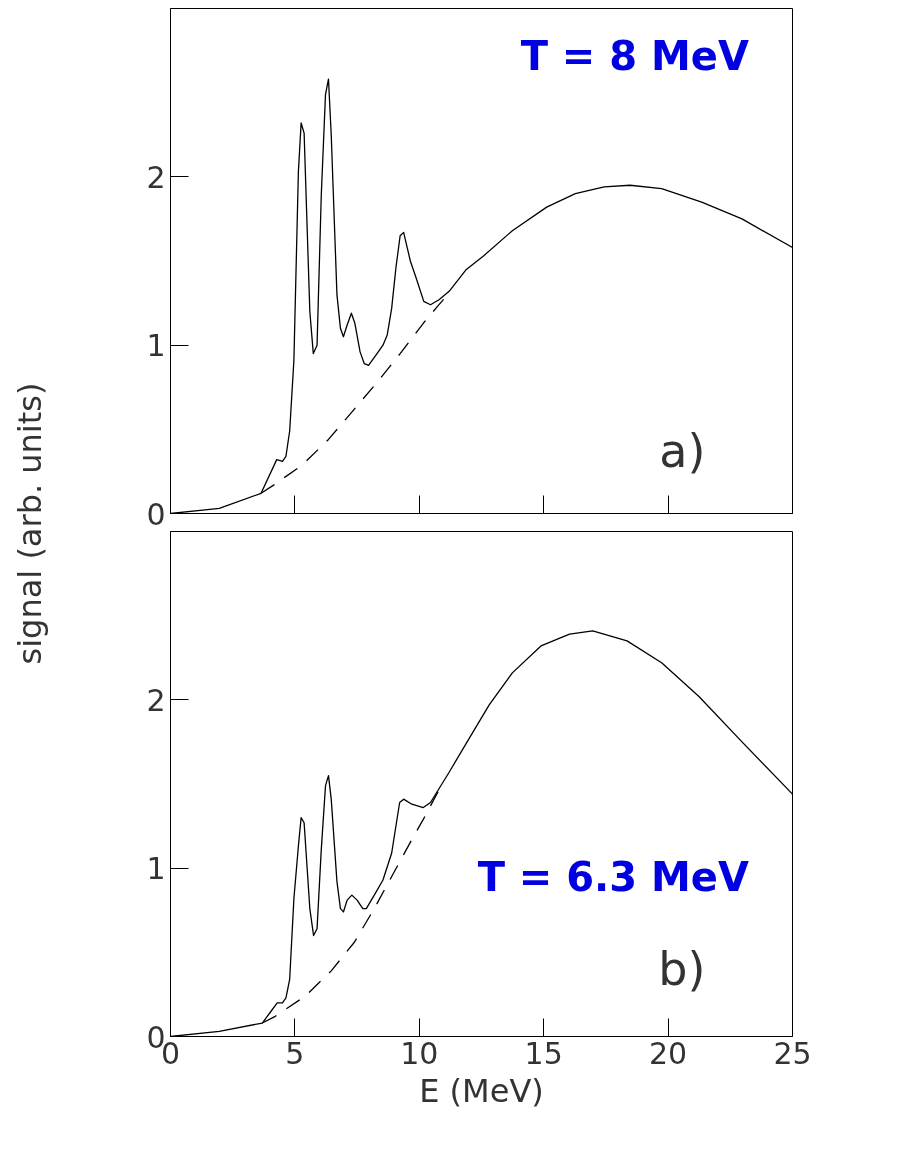 The height and width of the screenshot is (1164, 900). I want to click on annotation: T = 8 MeV, so click(634, 56).